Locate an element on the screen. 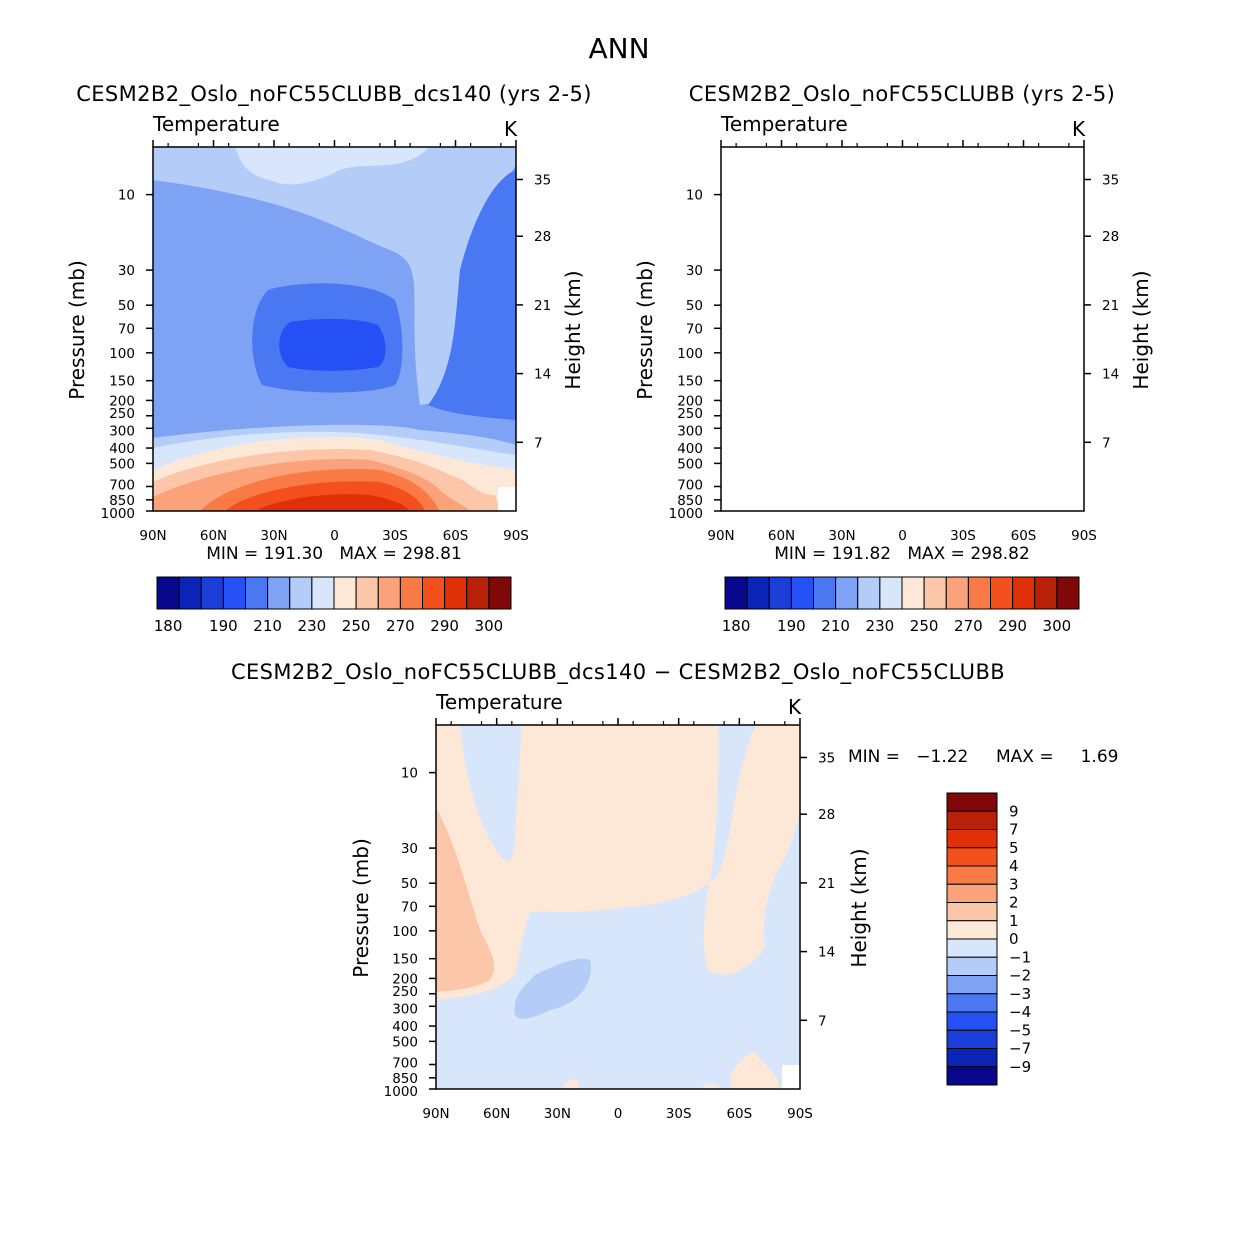 This screenshot has height=1238, width=1238. panel-1-ylabel: Pressure (mb) is located at coordinates (77, 330).